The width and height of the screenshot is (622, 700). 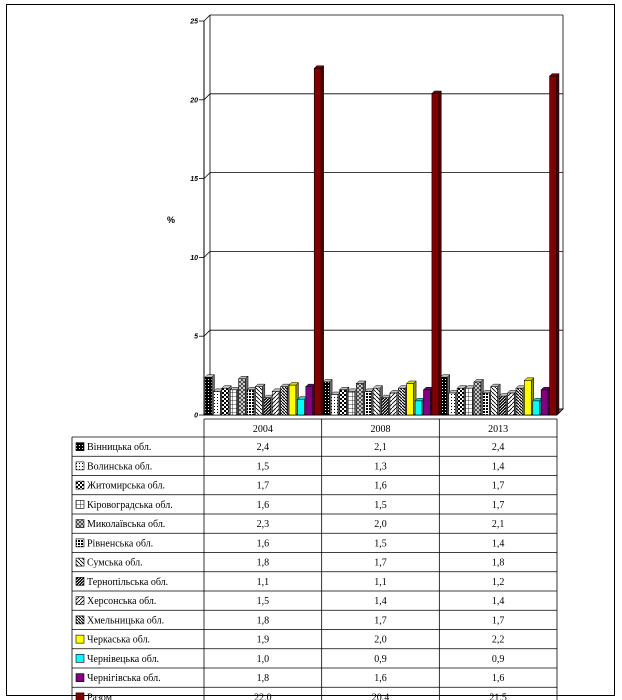 I want to click on data-label: 2,4, so click(x=263, y=447).